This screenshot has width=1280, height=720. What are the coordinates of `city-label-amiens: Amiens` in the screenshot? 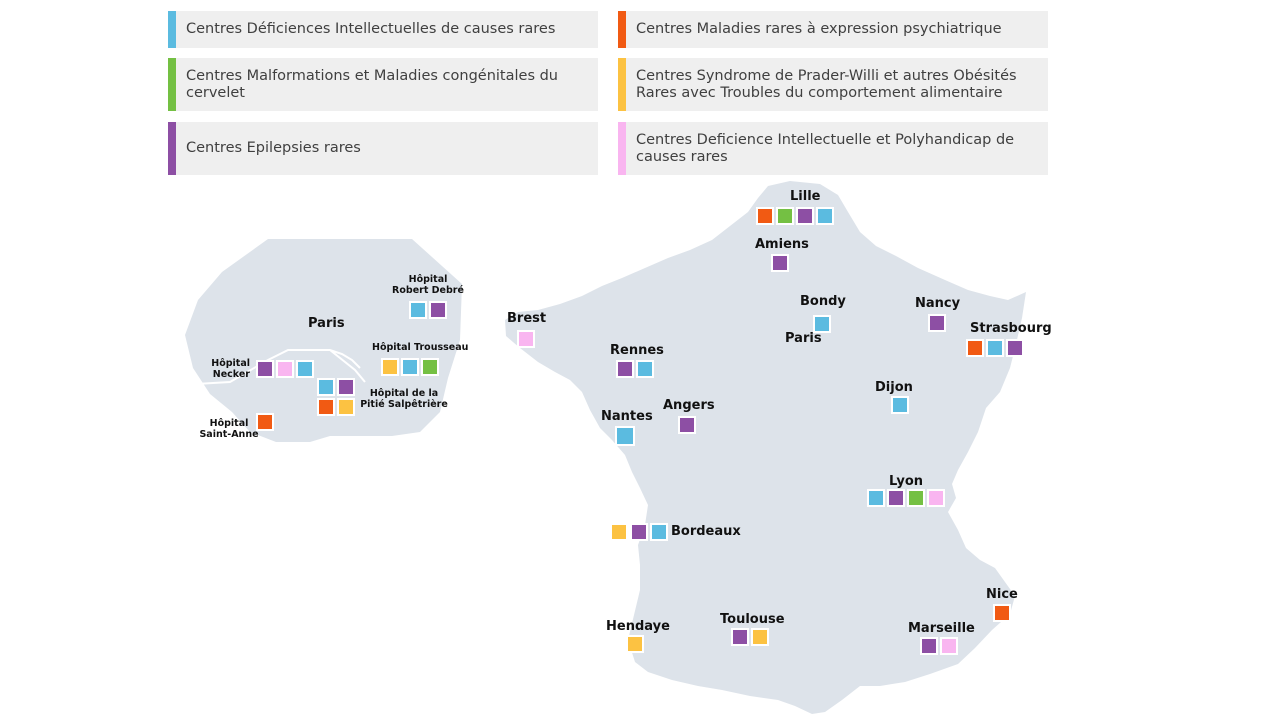 It's located at (782, 244).